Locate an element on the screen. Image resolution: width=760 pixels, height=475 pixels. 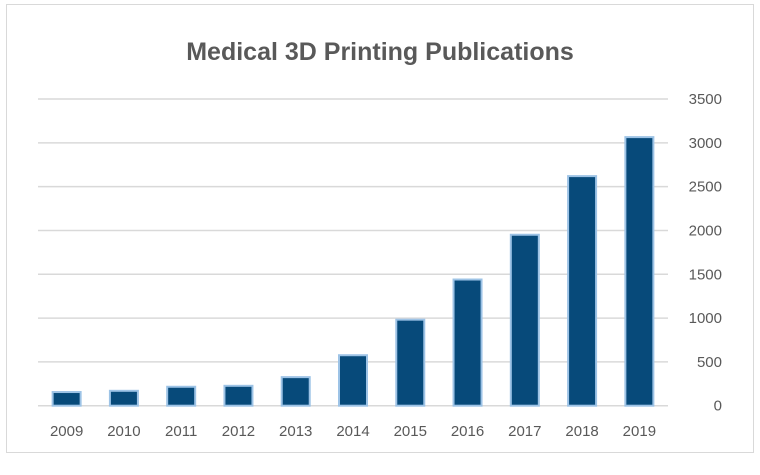
x-tick-label: 2012 is located at coordinates (238, 431).